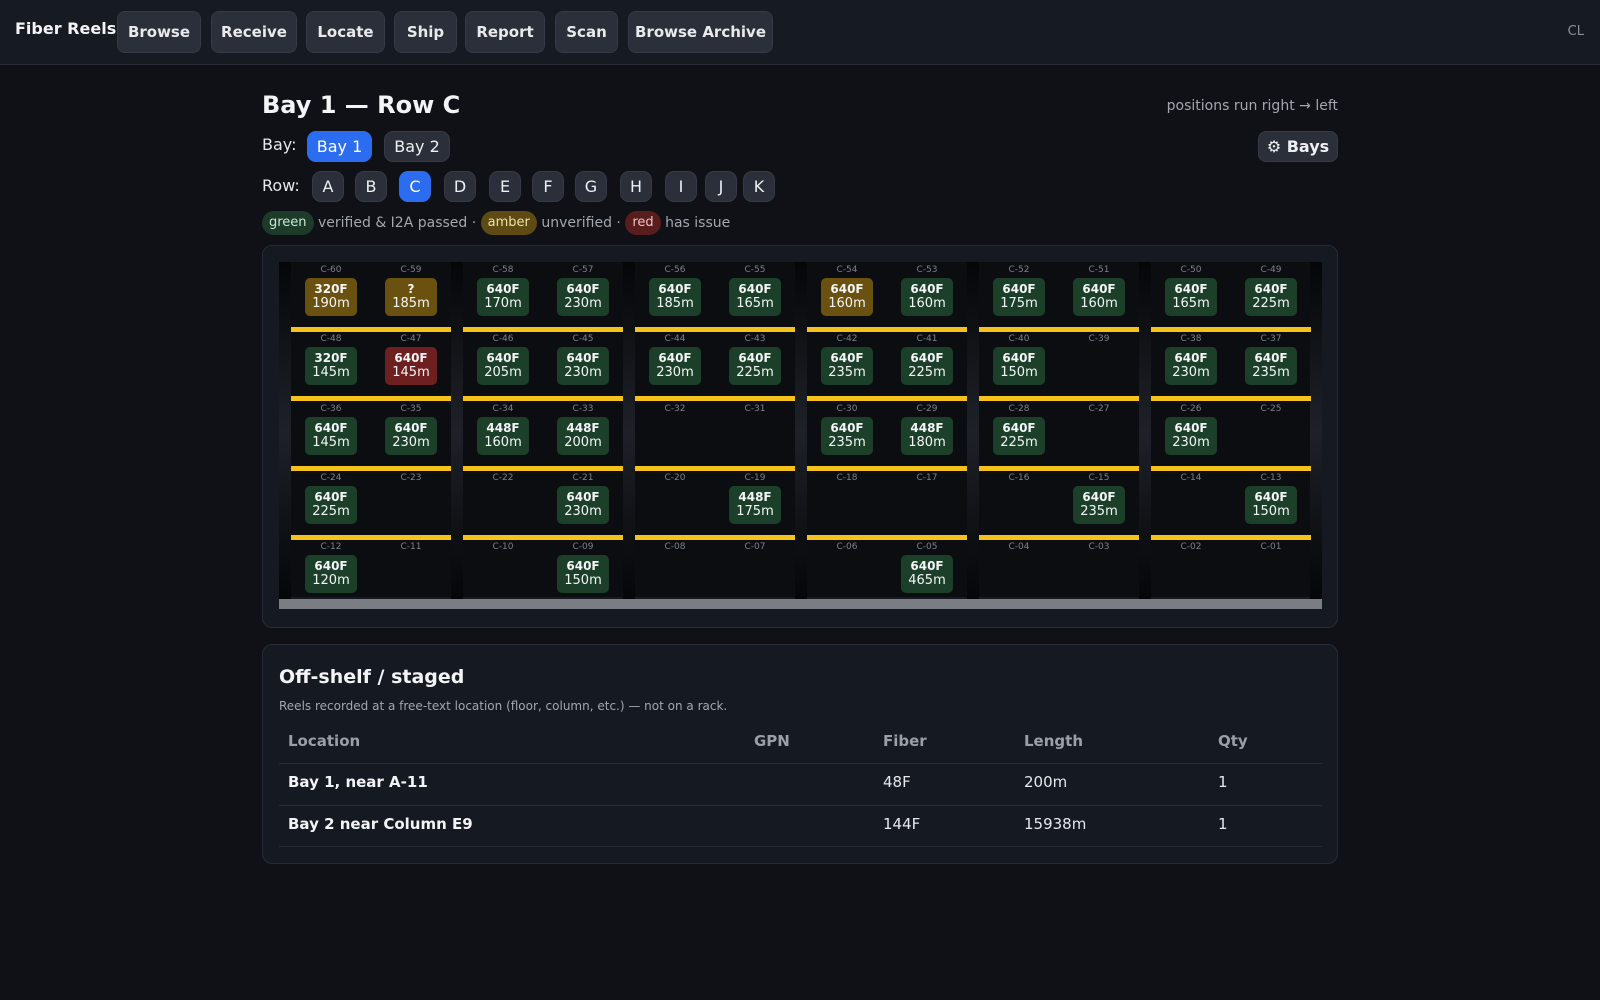 The width and height of the screenshot is (1600, 1000). I want to click on reel-tile-c-52: 640F 175m, so click(1019, 297).